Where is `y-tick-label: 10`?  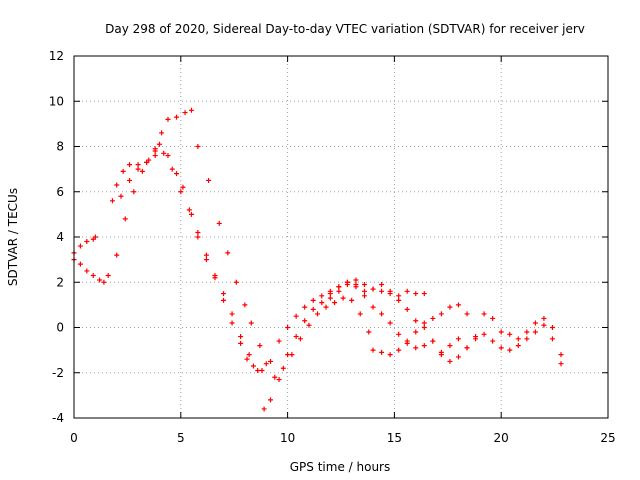
y-tick-label: 10 is located at coordinates (56, 101).